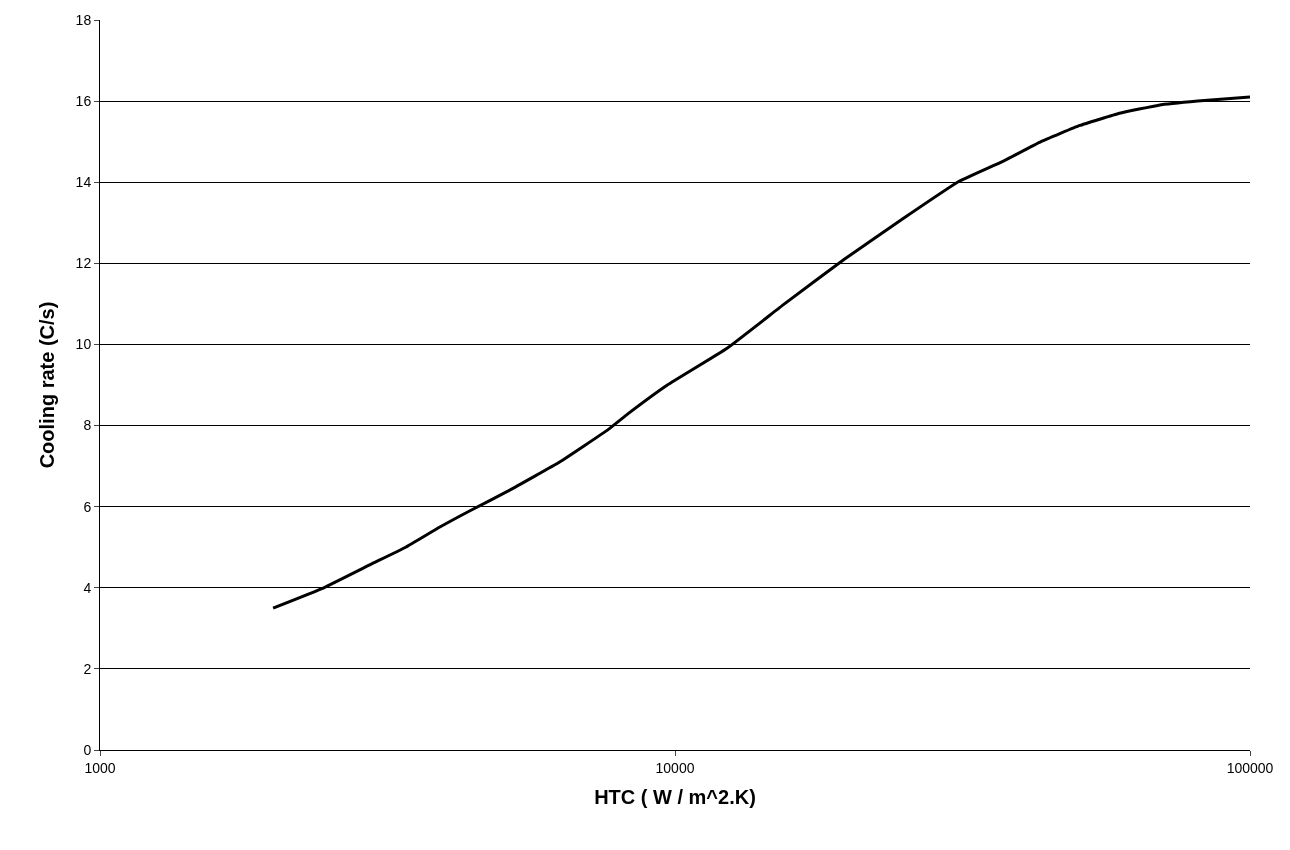 The height and width of the screenshot is (850, 1290). What do you see at coordinates (87, 668) in the screenshot?
I see `y-tick-label: 2` at bounding box center [87, 668].